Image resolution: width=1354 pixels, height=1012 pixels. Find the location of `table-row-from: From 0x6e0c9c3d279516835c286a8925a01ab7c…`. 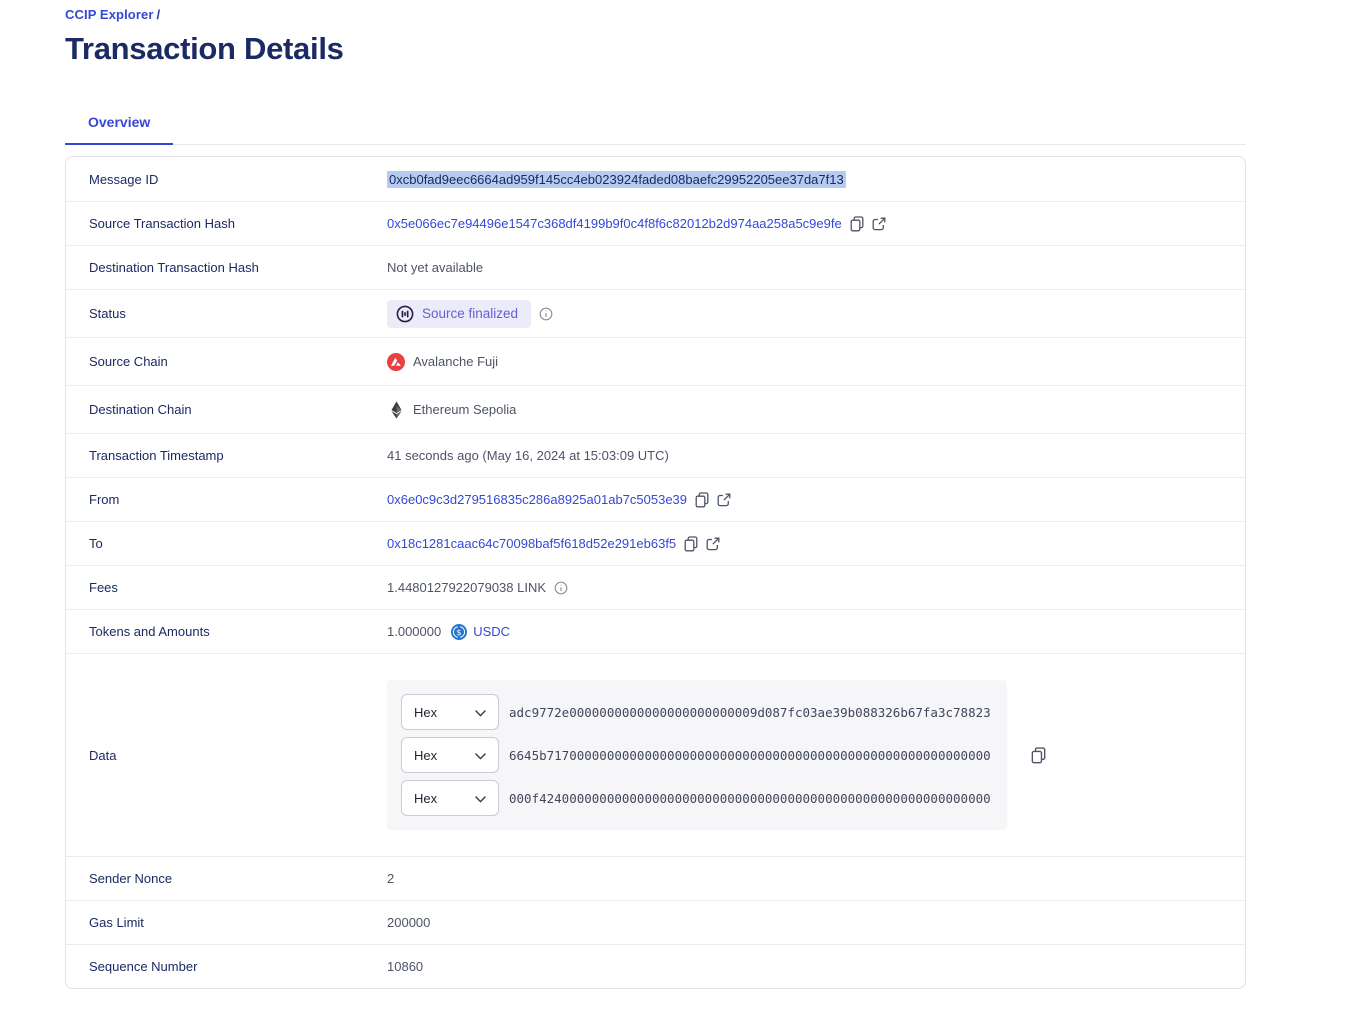

table-row-from: From 0x6e0c9c3d279516835c286a8925a01ab7c… is located at coordinates (655, 499).